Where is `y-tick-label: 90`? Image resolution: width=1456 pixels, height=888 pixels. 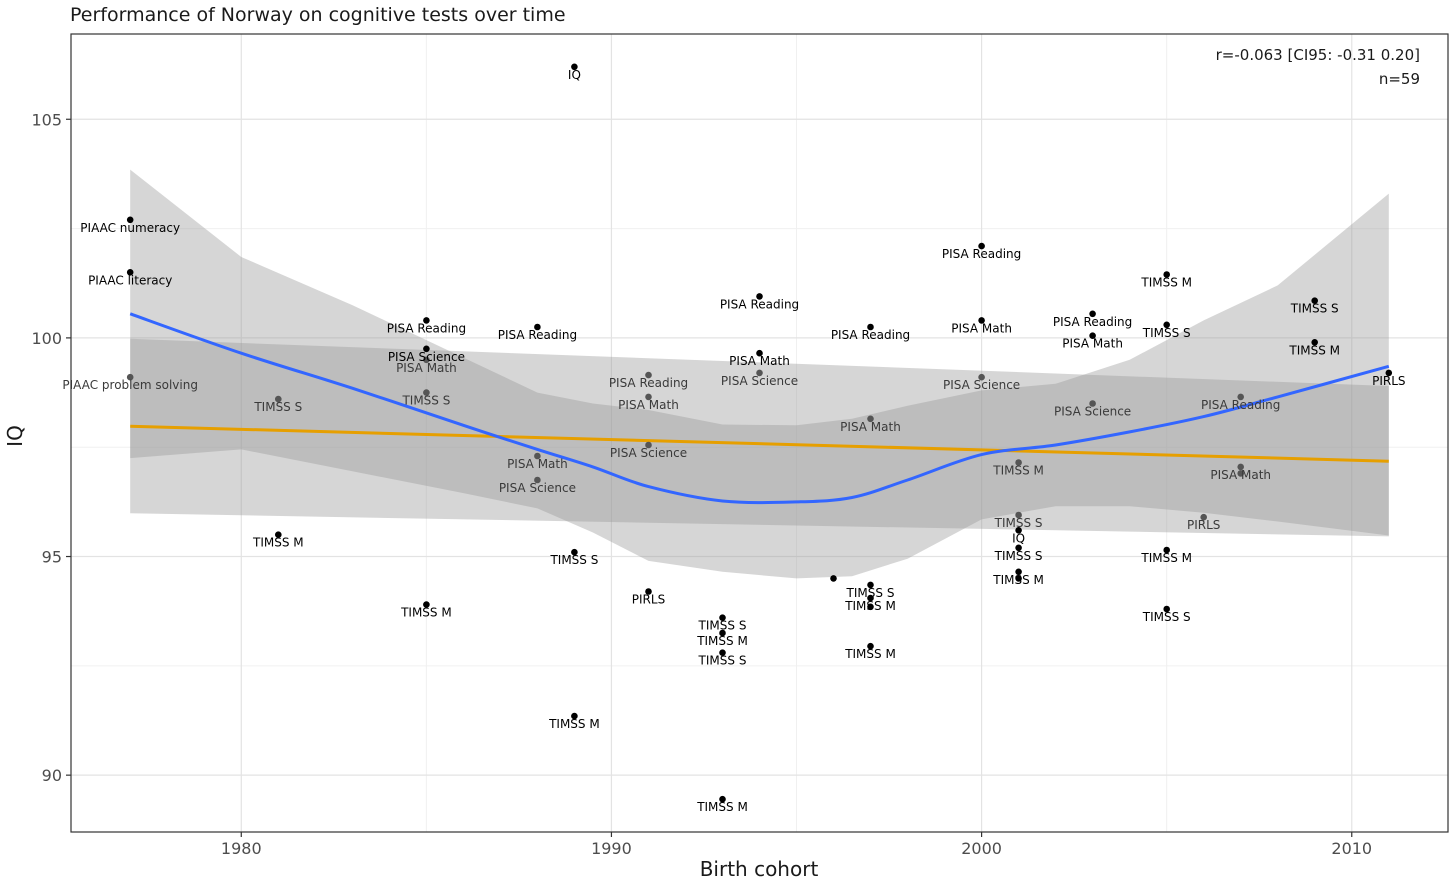
y-tick-label: 90 is located at coordinates (52, 775).